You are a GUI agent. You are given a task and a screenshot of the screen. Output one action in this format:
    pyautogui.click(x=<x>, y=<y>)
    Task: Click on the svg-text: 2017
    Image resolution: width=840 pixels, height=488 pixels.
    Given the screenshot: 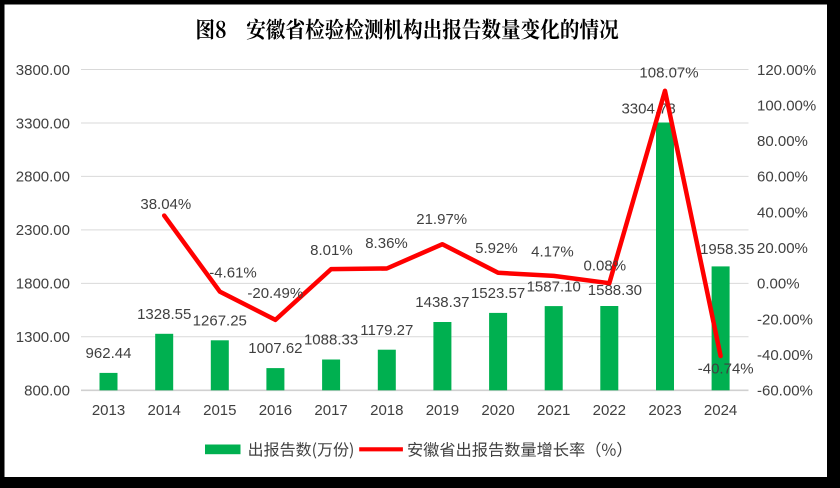 What is the action you would take?
    pyautogui.click(x=330, y=410)
    